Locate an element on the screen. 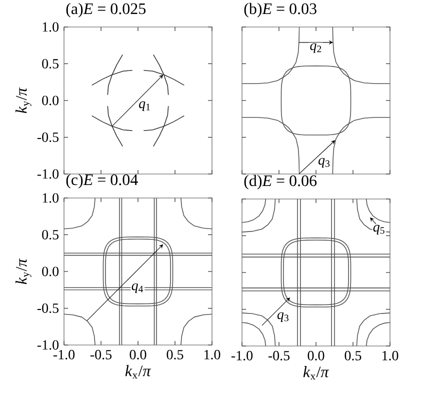 This screenshot has width=436, height=393. chart-title: (c)E = 0.04 is located at coordinates (102, 181).